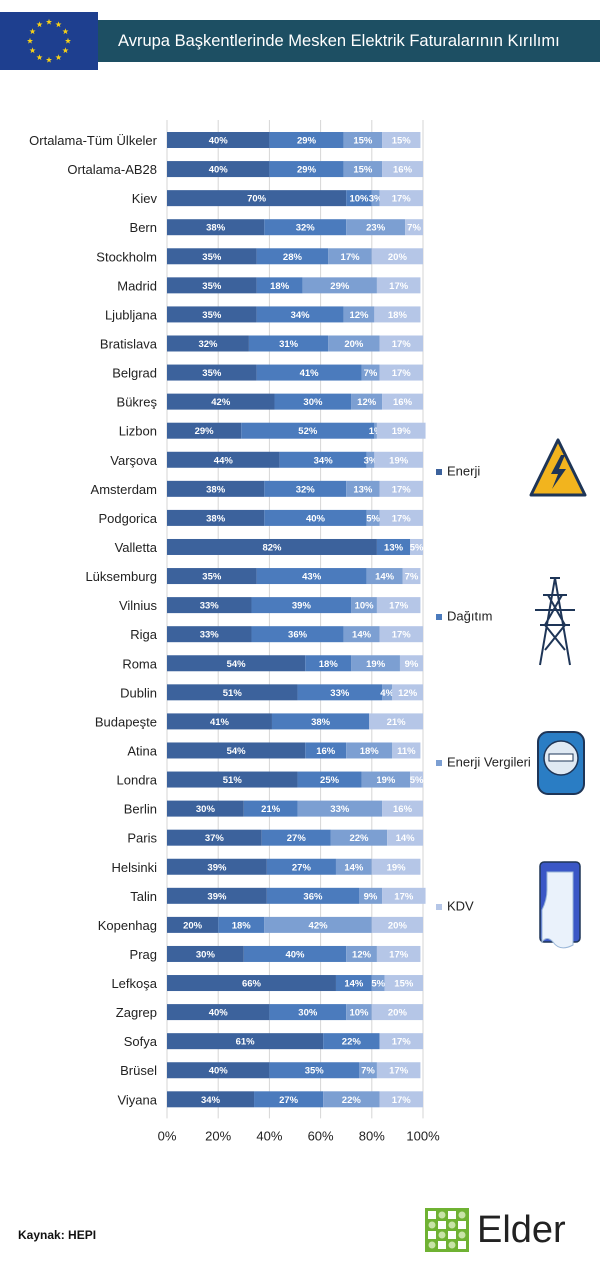  What do you see at coordinates (49, 41) in the screenshot?
I see `eu-flag-icon` at bounding box center [49, 41].